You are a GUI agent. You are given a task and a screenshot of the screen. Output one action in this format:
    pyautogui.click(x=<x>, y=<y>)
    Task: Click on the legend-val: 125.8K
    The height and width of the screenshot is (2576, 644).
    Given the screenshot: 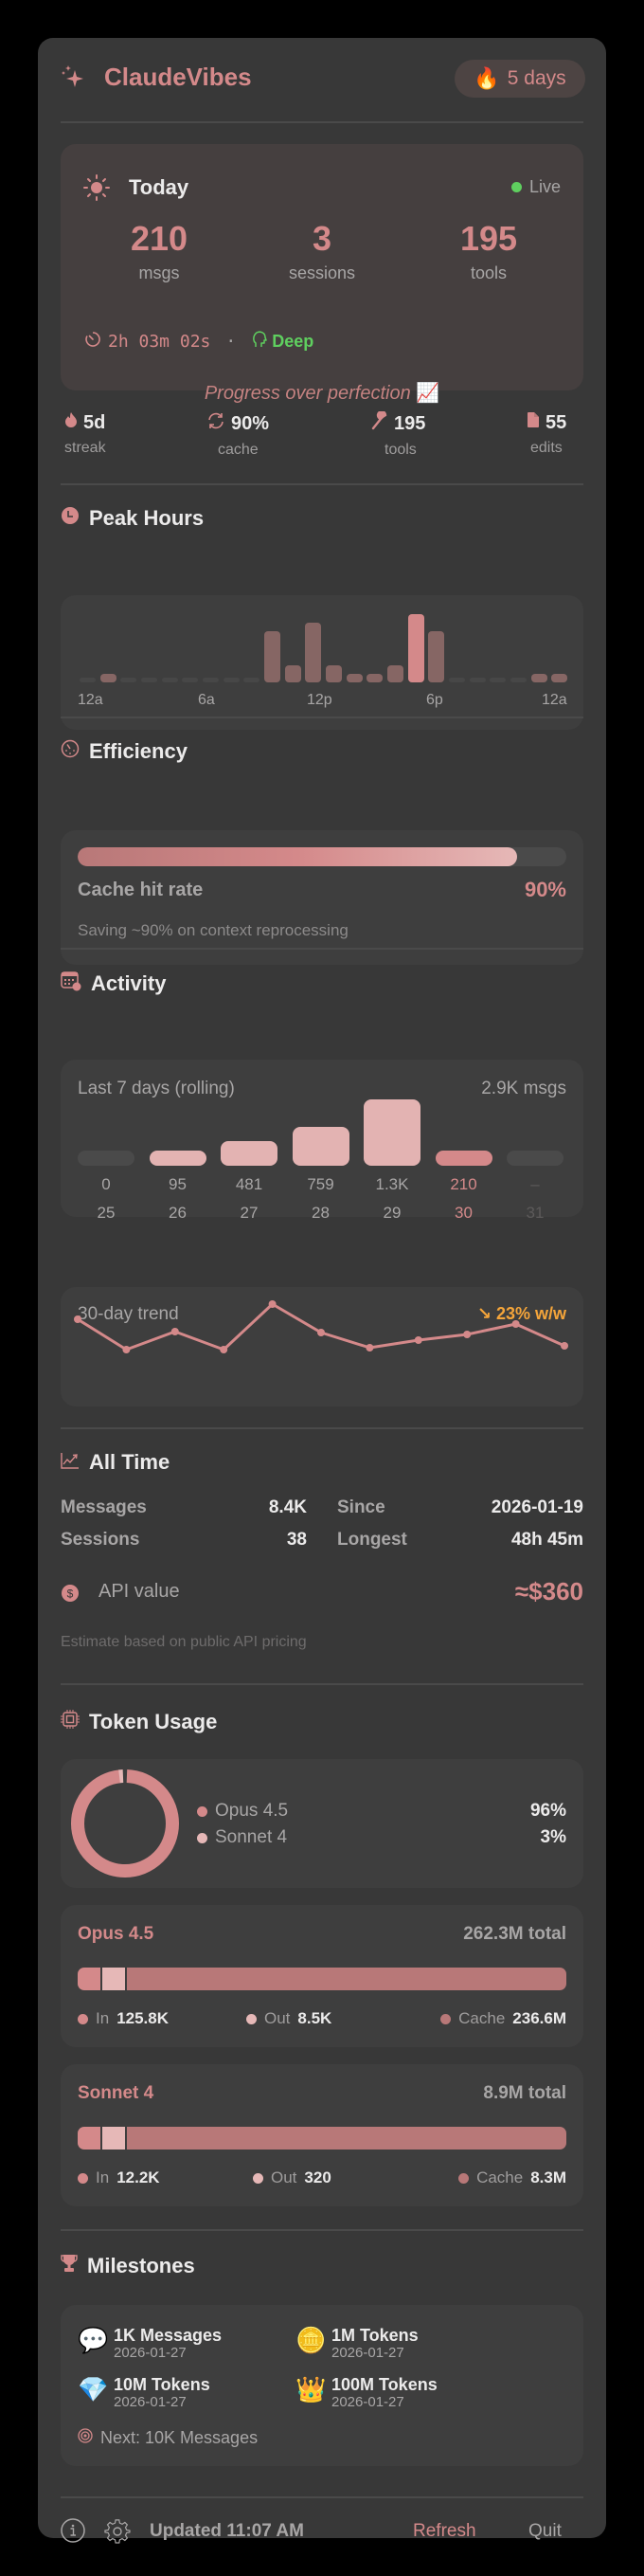 What is the action you would take?
    pyautogui.click(x=143, y=2018)
    